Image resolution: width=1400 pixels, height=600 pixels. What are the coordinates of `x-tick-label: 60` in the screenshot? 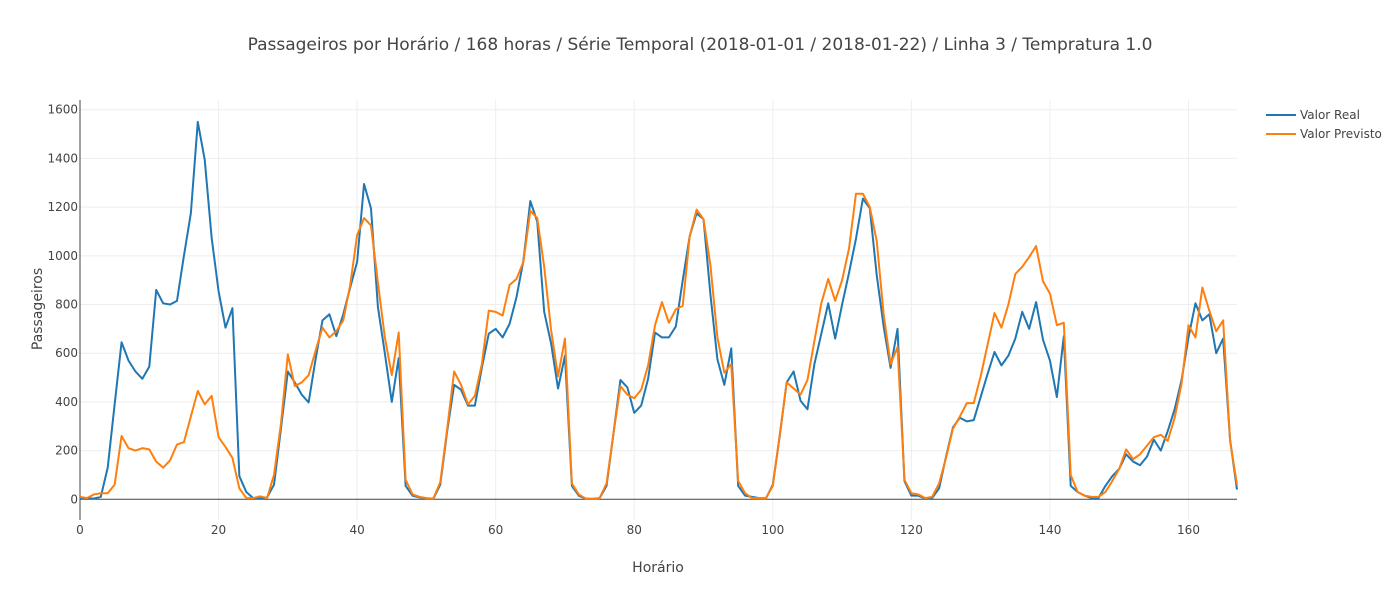 It's located at (495, 530).